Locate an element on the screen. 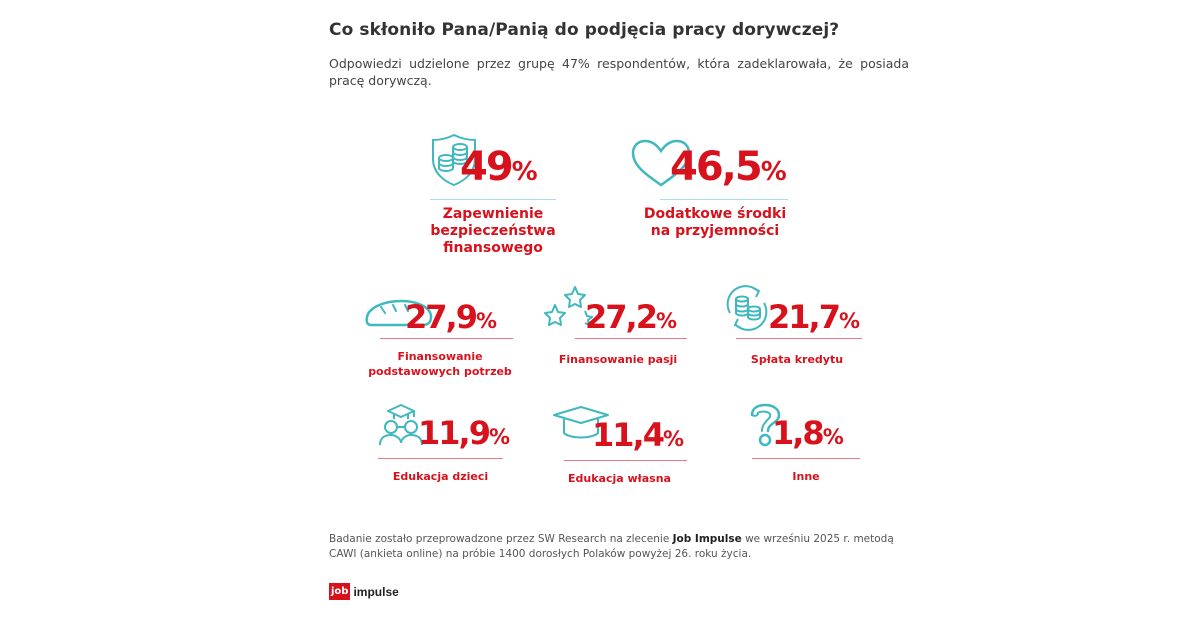 The width and height of the screenshot is (1200, 620). stars-icon is located at coordinates (568, 306).